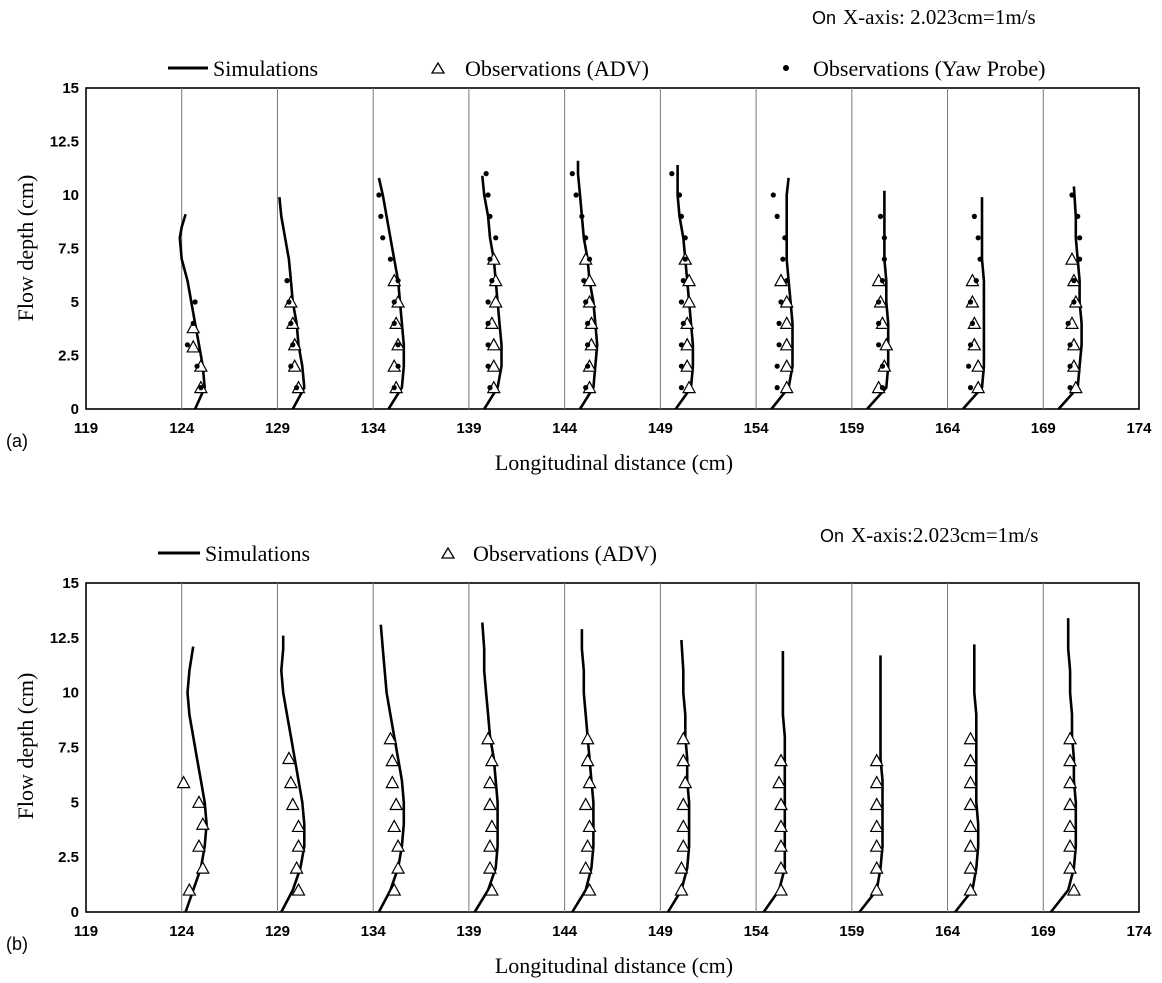  I want to click on legend-dot-icon, so click(786, 68).